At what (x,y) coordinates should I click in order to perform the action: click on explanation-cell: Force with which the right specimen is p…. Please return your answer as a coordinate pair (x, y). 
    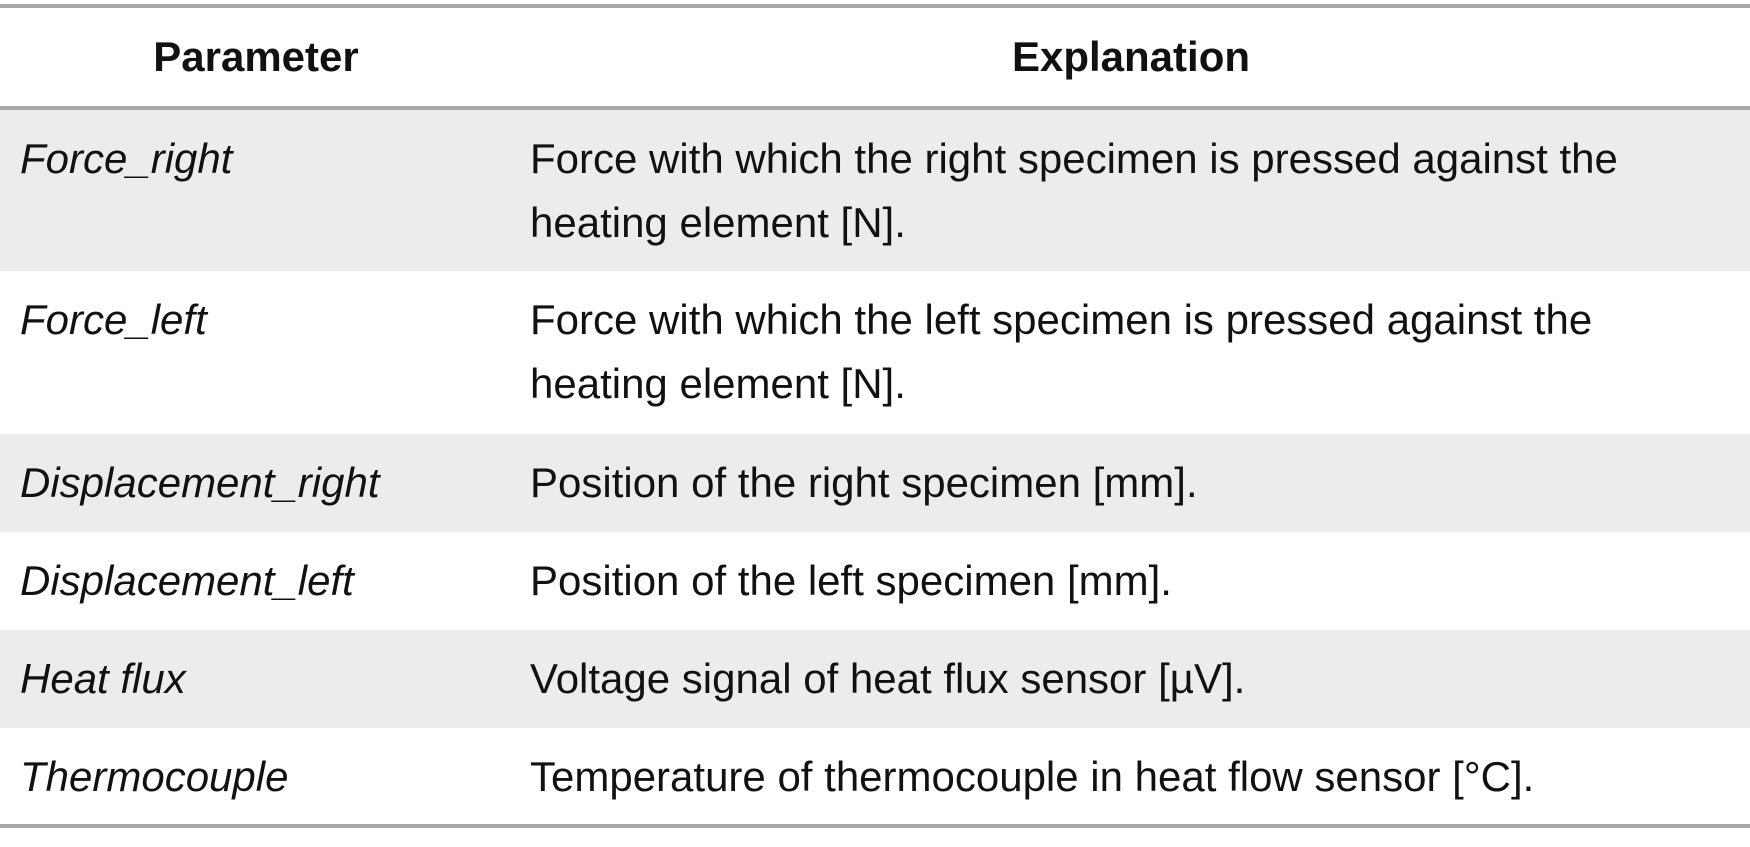
    Looking at the image, I should click on (1074, 190).